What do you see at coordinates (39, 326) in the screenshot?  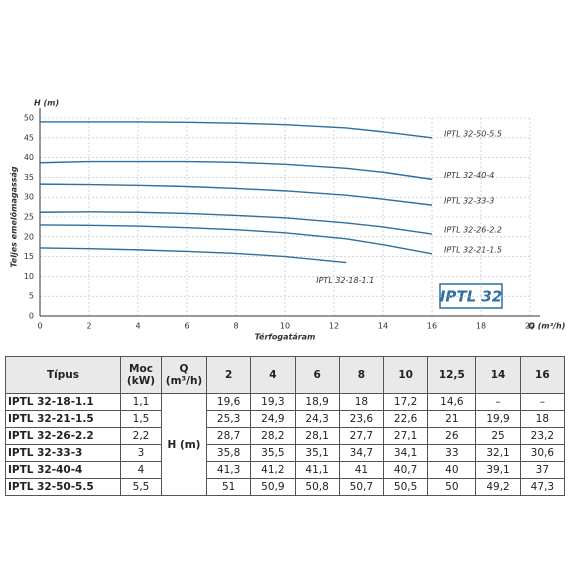 I see `x-tick-label: 0` at bounding box center [39, 326].